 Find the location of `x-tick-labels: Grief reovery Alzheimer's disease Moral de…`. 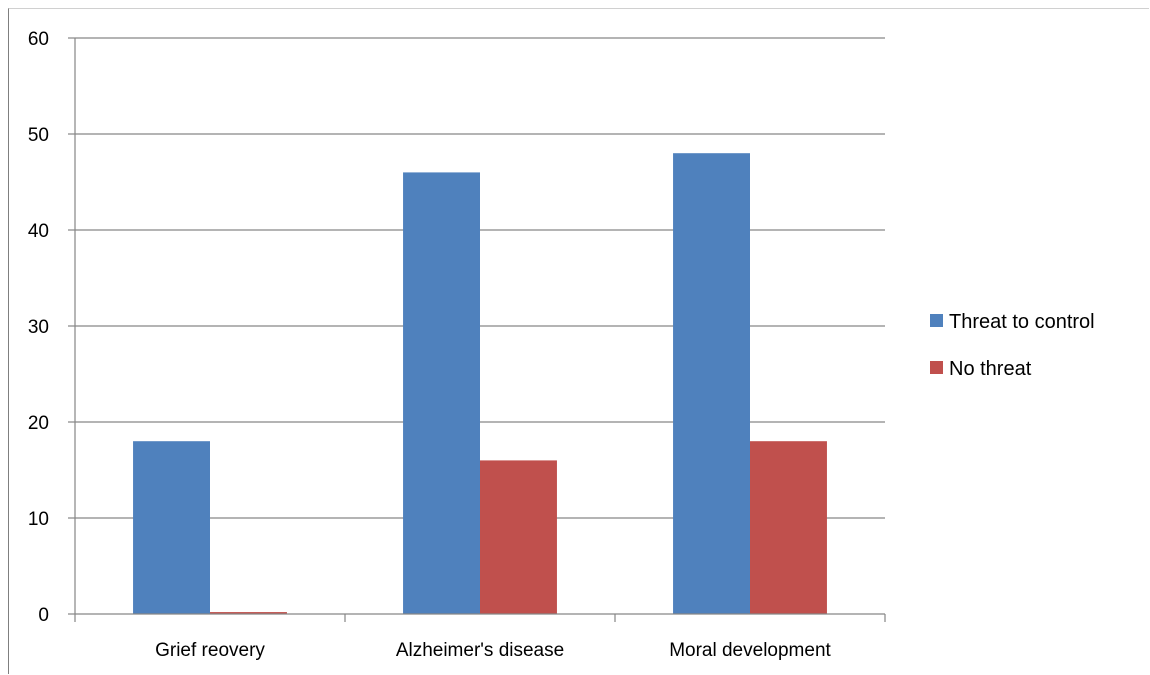

x-tick-labels: Grief reovery Alzheimer's disease Moral de… is located at coordinates (493, 650).